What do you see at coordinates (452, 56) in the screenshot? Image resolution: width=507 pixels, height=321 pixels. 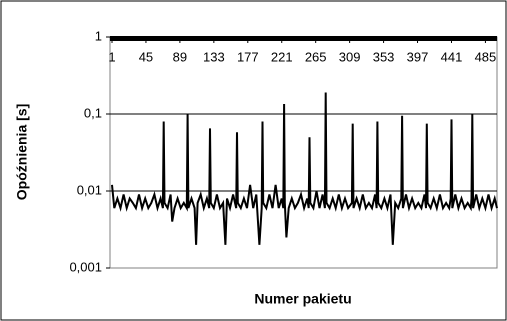 I see `x-tick-label: 441` at bounding box center [452, 56].